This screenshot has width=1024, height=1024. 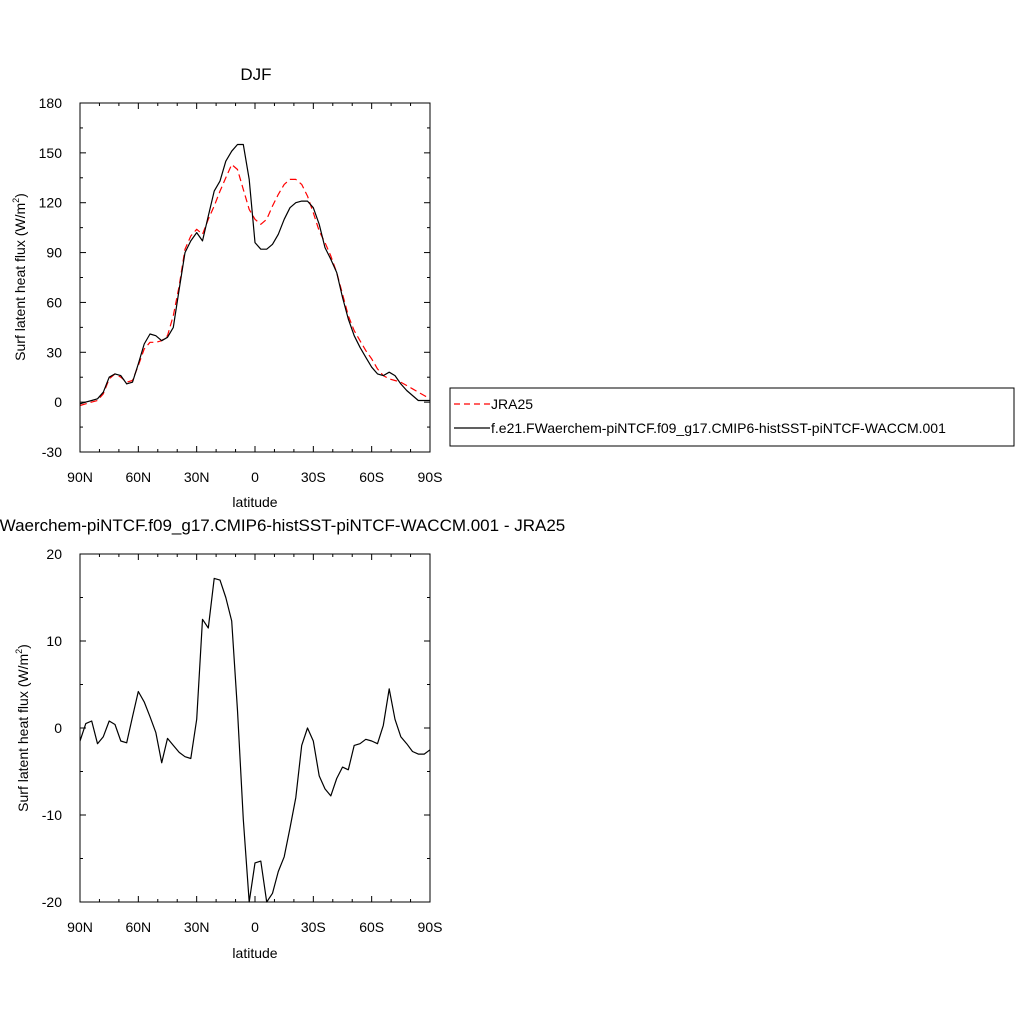 What do you see at coordinates (52, 815) in the screenshot?
I see `y-tick-label: -10` at bounding box center [52, 815].